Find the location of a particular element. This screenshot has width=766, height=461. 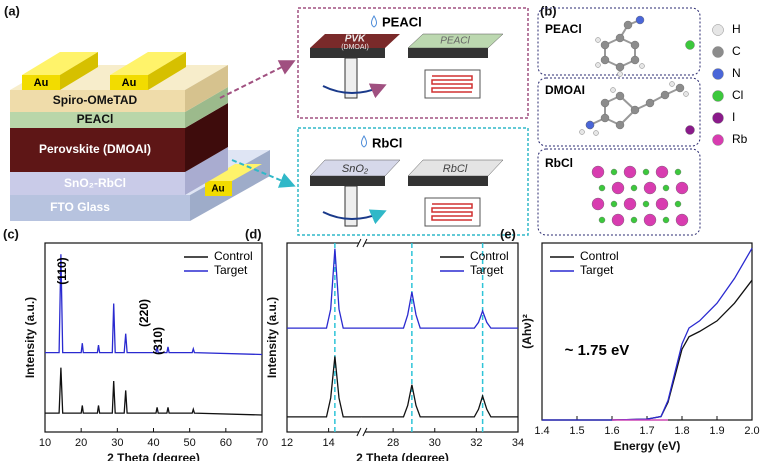

annotation: (220) is located at coordinates (144, 313).